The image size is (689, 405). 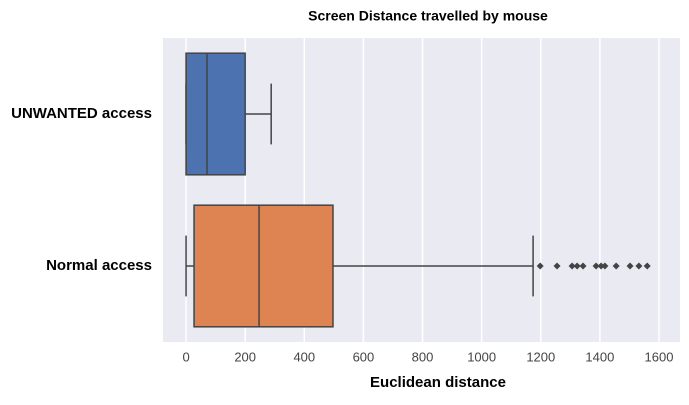 What do you see at coordinates (304, 356) in the screenshot?
I see `x-tick-label: 400` at bounding box center [304, 356].